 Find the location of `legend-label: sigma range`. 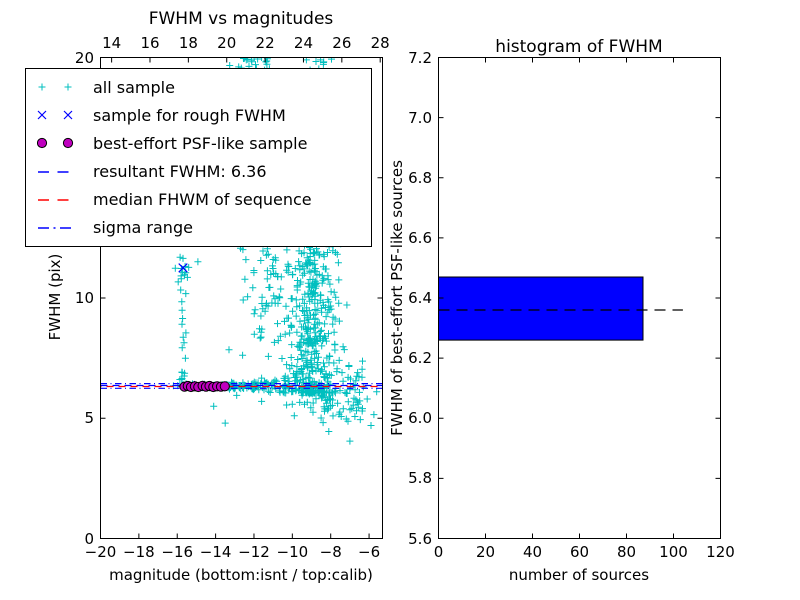

legend-label: sigma range is located at coordinates (143, 228).